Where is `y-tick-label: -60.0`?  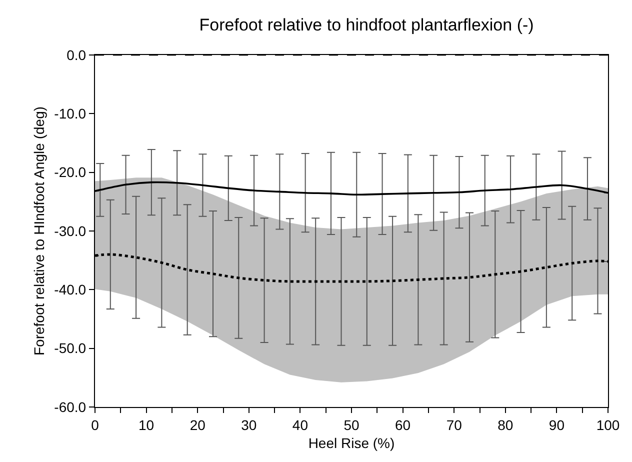
y-tick-label: -60.0 is located at coordinates (70, 406).